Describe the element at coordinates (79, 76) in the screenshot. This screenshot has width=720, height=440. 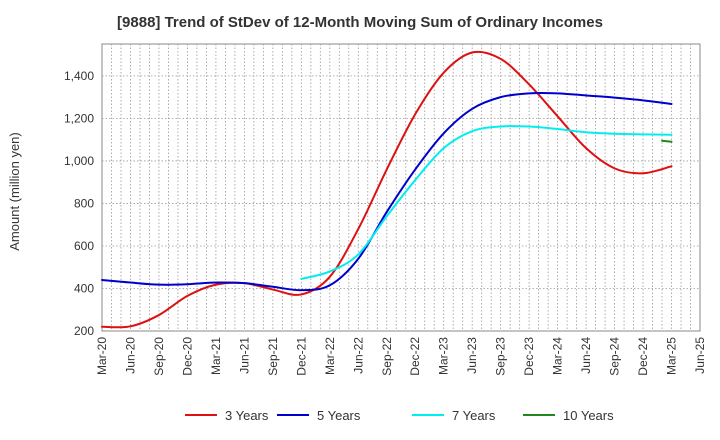
I see `y-tick-label: 1,400` at that location.